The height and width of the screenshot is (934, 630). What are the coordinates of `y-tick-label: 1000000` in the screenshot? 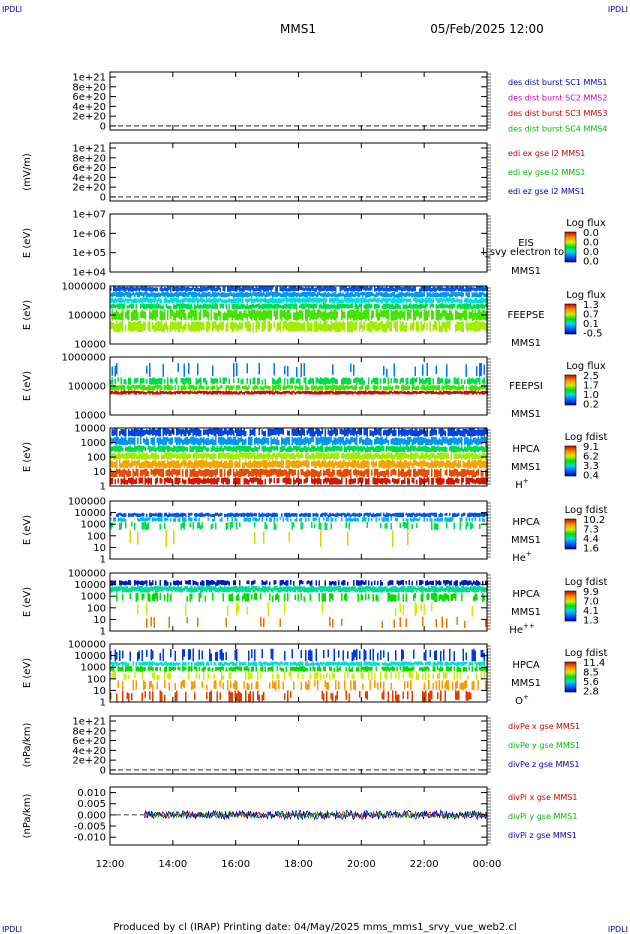 It's located at (83, 358).